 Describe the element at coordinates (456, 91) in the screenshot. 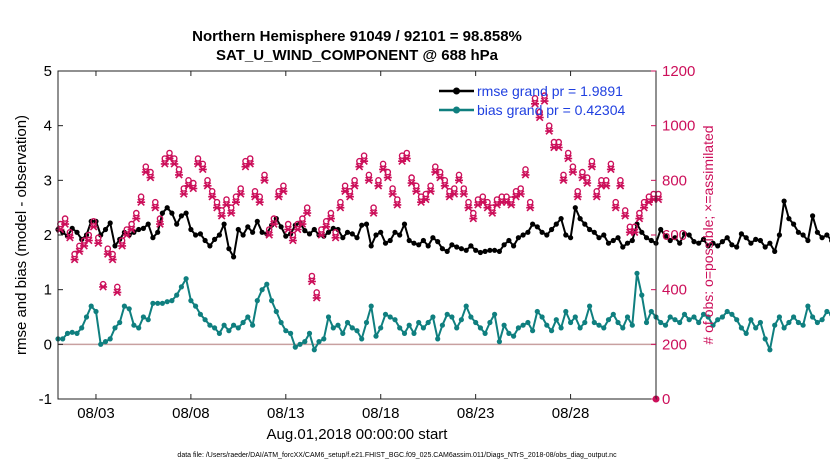

I see `legend-rmse-marker` at that location.